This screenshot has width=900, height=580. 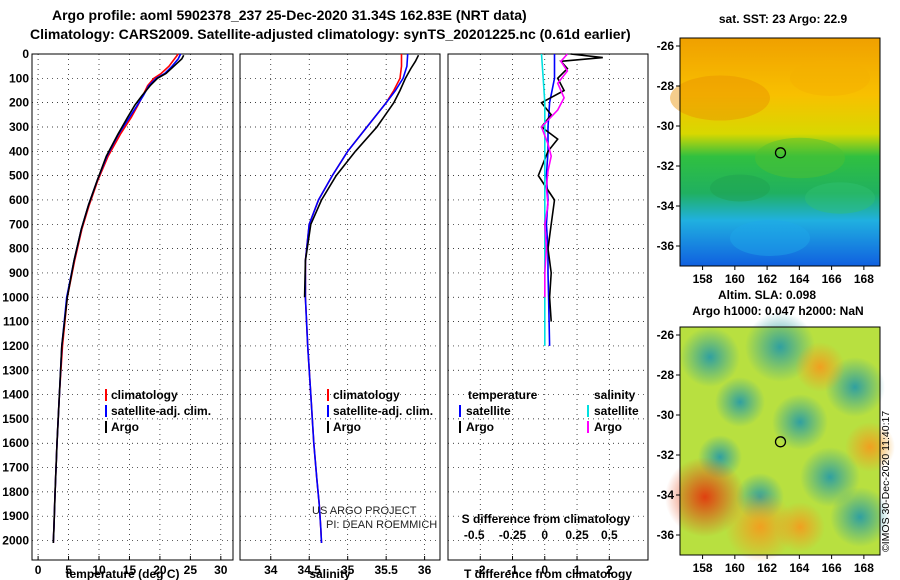 What do you see at coordinates (666, 335) in the screenshot?
I see `sla-lat-label: -26` at bounding box center [666, 335].